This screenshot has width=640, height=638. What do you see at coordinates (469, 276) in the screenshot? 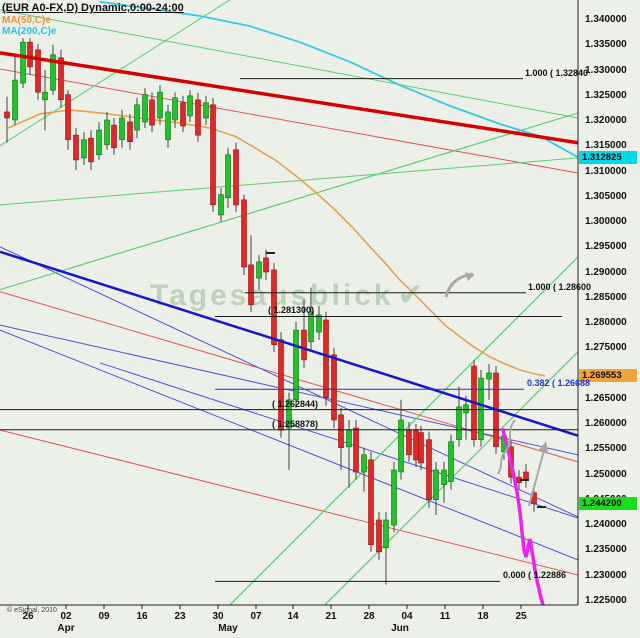
I see `gray-swoosh-arrowhead` at bounding box center [469, 276].